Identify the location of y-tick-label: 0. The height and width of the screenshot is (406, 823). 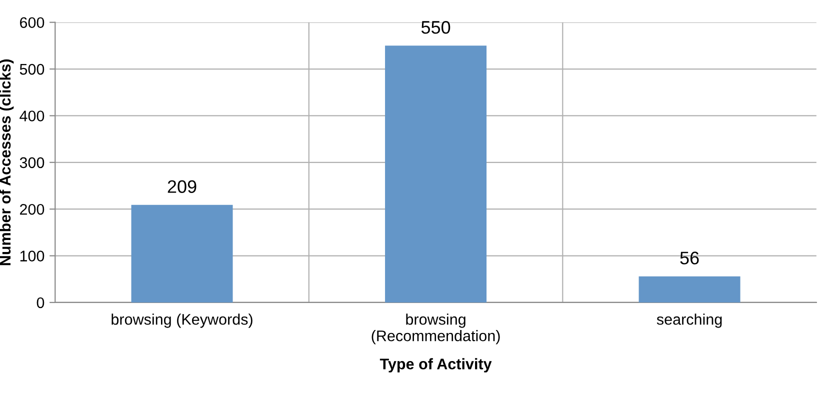
(40, 302).